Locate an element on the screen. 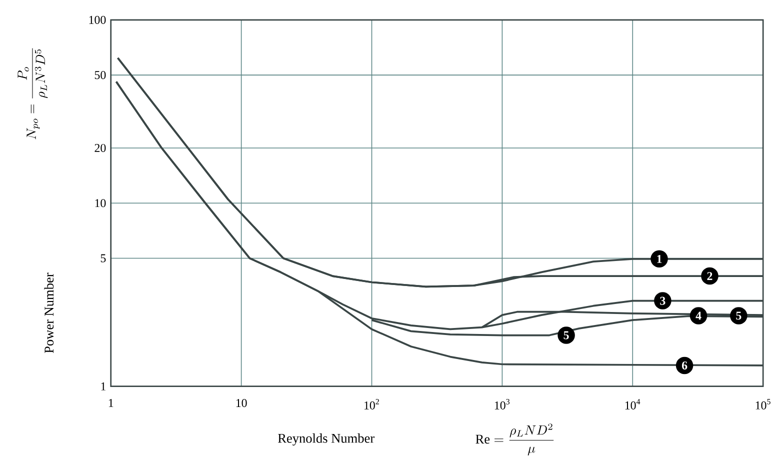 The image size is (782, 463). text: $\mathrm{Re} = \frac{\rho_L N D^2}{\mu}$ is located at coordinates (515, 440).